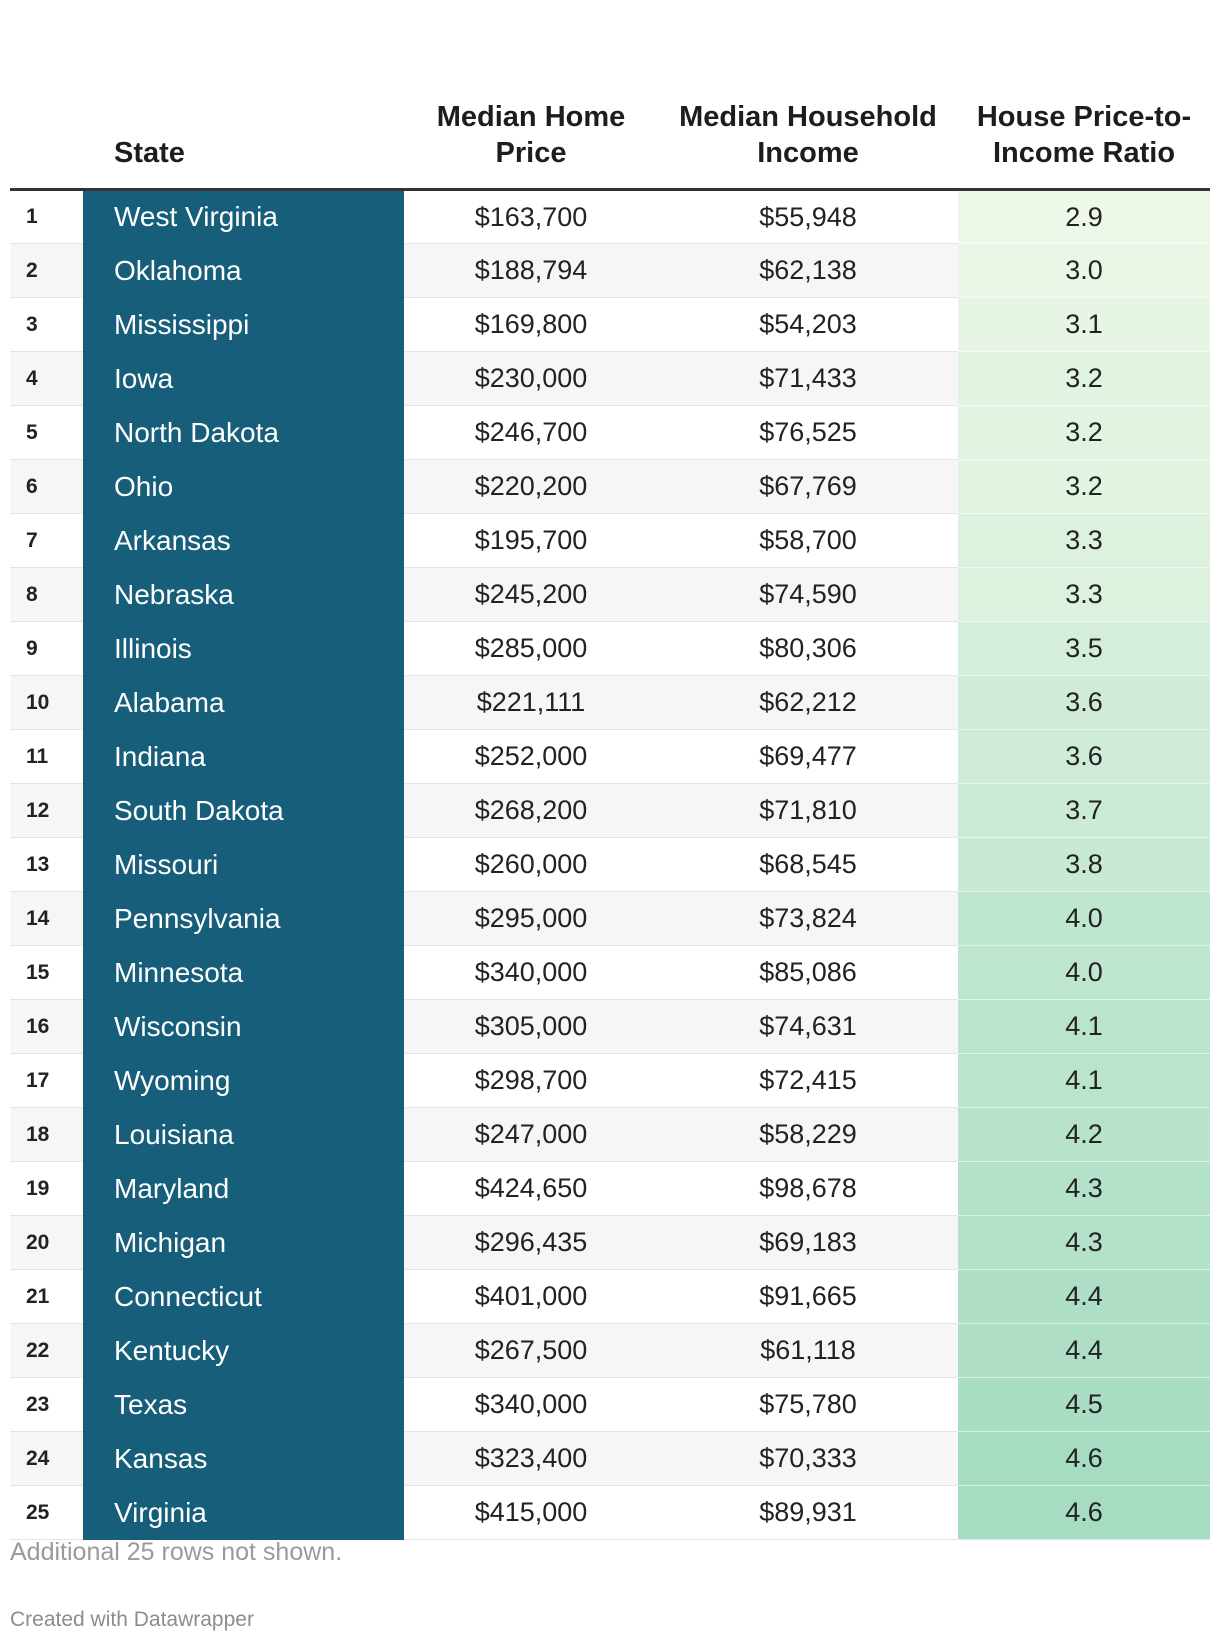 Image resolution: width=1220 pixels, height=1648 pixels. Describe the element at coordinates (46, 1080) in the screenshot. I see `rank-cell: 17` at that location.